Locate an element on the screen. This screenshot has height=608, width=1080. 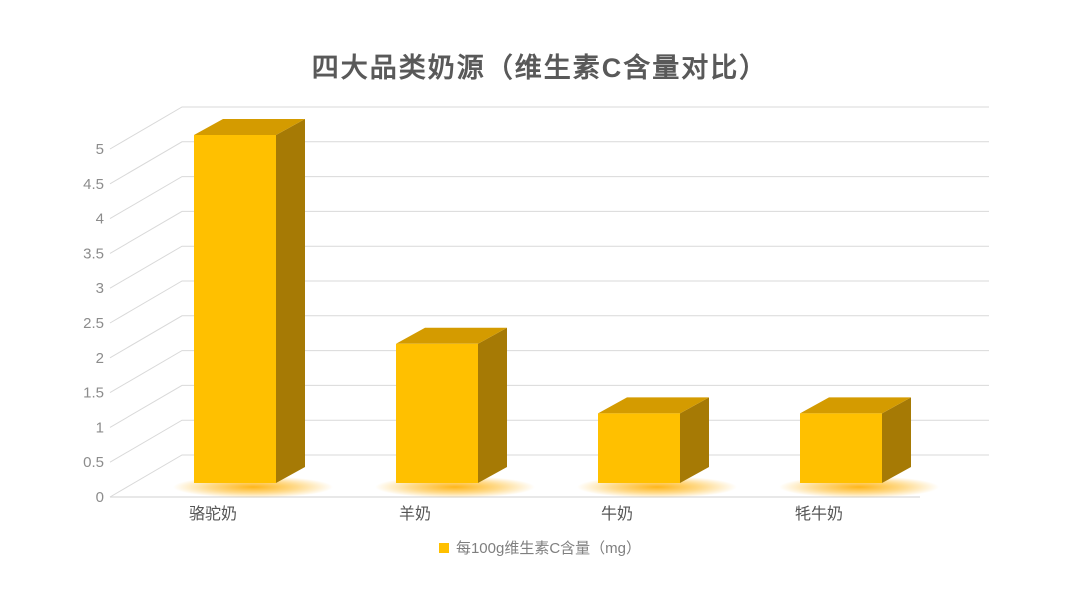
legend-marker-icon is located at coordinates (443, 547).